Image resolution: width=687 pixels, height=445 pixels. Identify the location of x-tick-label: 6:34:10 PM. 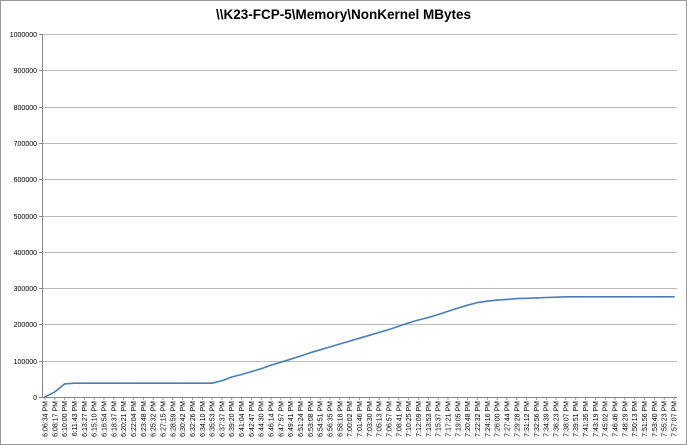
(203, 419).